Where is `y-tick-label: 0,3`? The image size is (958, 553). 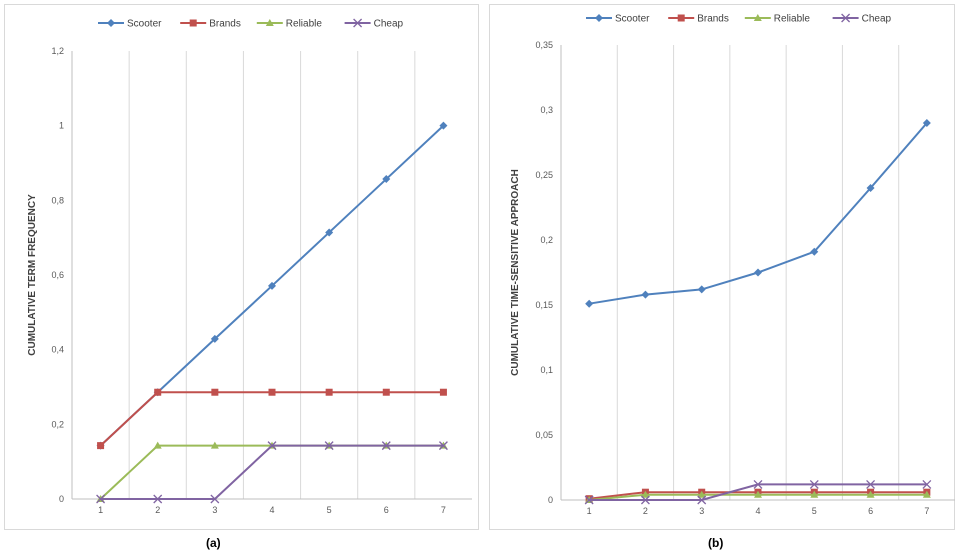
y-tick-label: 0,3 is located at coordinates (546, 110).